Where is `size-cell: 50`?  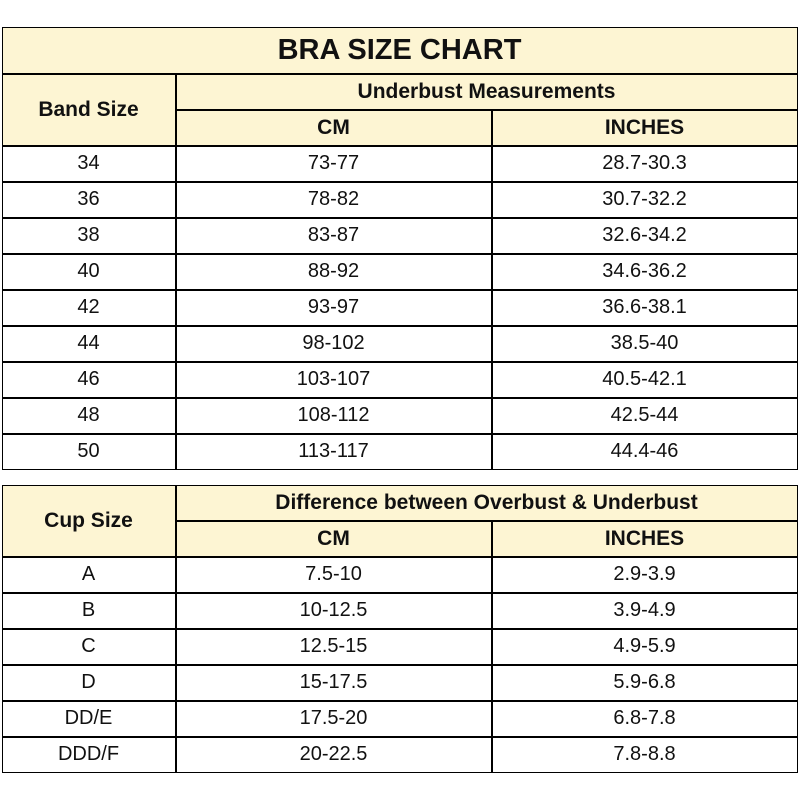 size-cell: 50 is located at coordinates (88, 451).